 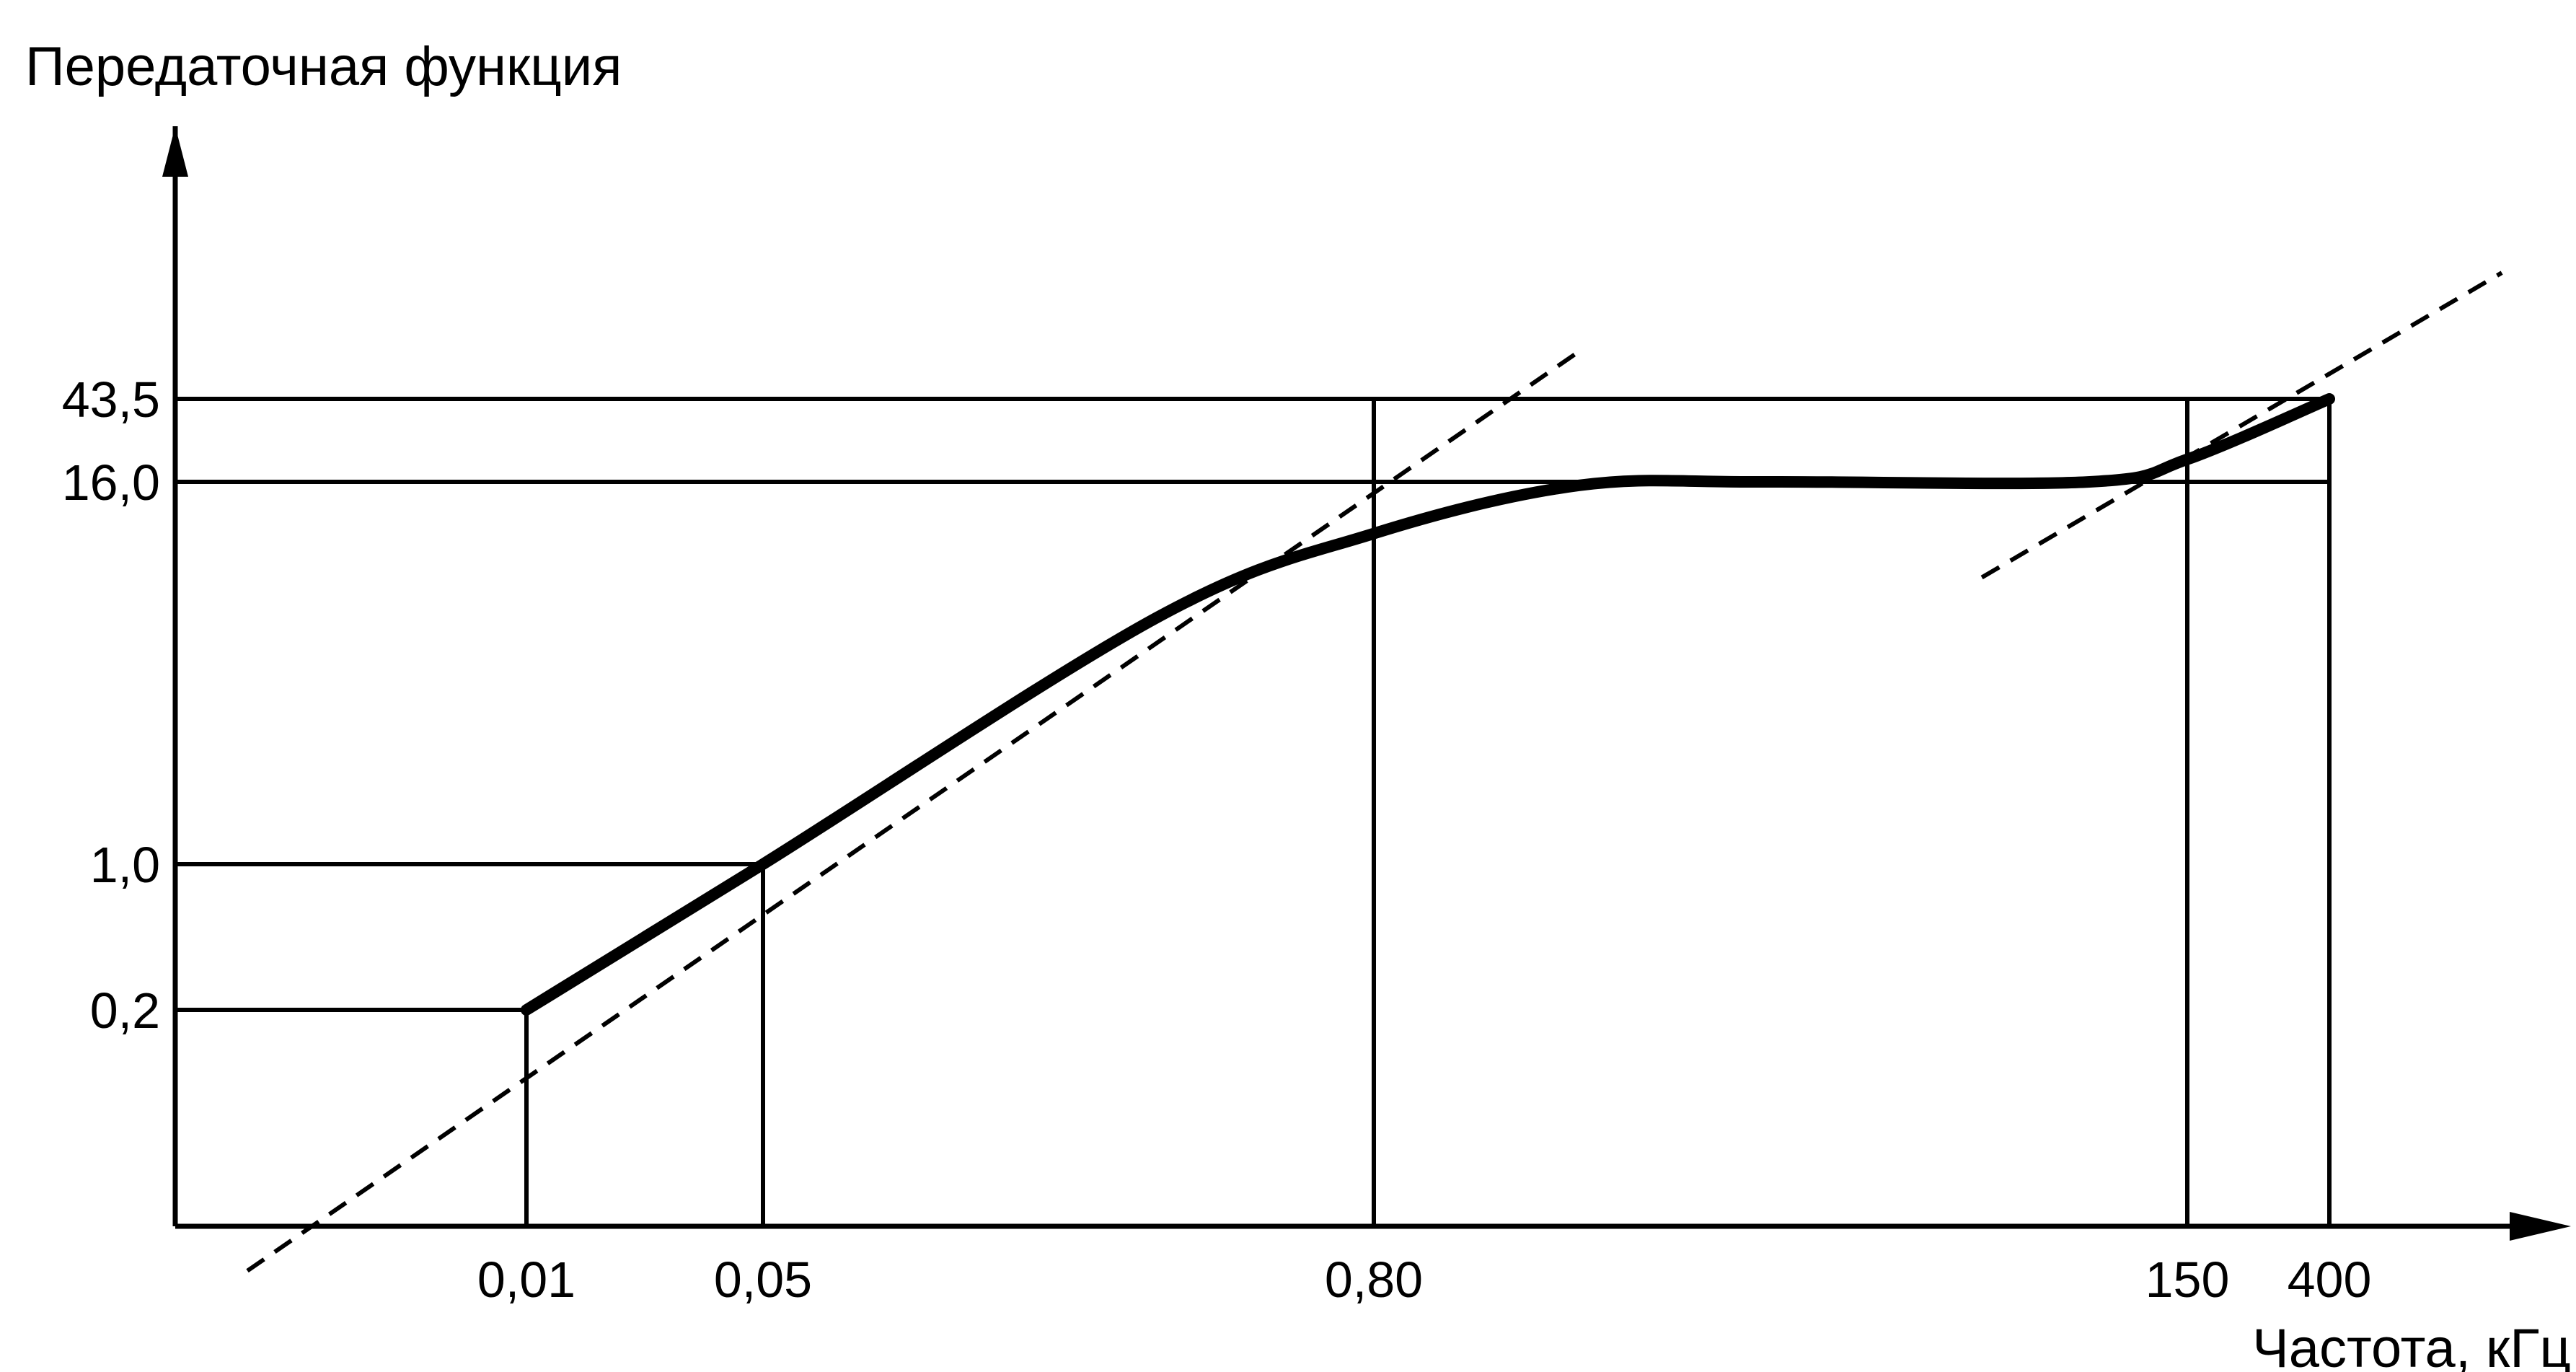 What do you see at coordinates (125, 865) in the screenshot?
I see `y-tick-label: 1,0` at bounding box center [125, 865].